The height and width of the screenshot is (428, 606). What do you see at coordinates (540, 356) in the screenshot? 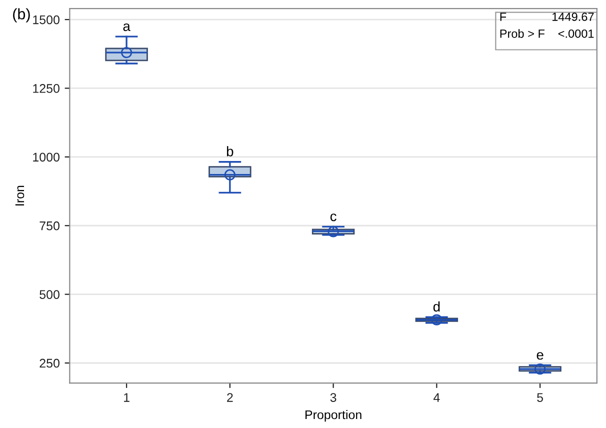
I see `annotation: e` at bounding box center [540, 356].